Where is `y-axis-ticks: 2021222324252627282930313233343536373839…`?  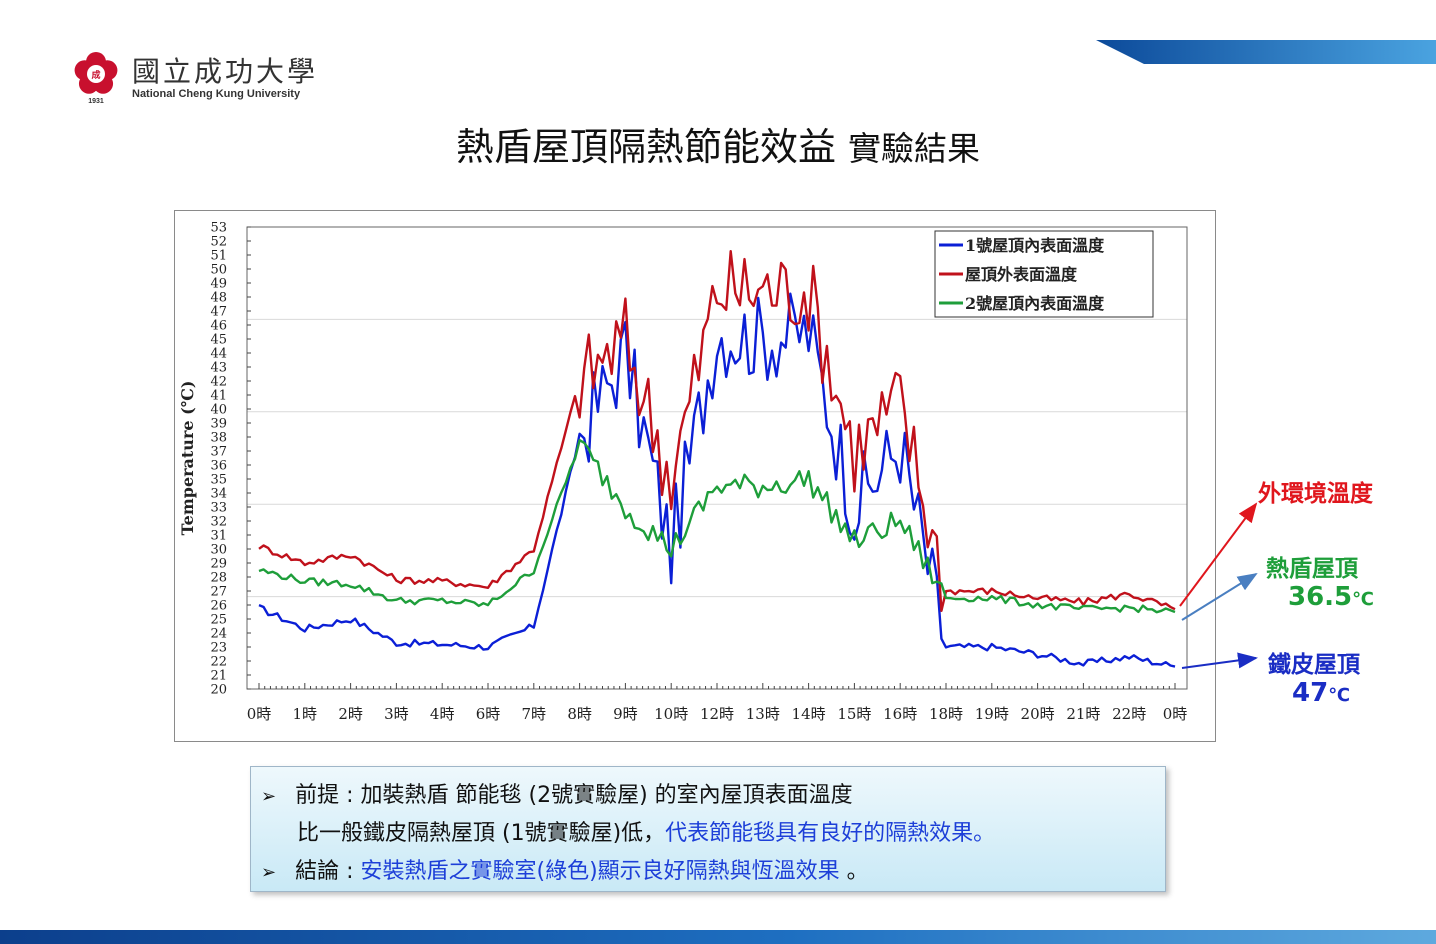
y-axis-ticks: 2021222324252627282930313233343536373839… is located at coordinates (230, 459).